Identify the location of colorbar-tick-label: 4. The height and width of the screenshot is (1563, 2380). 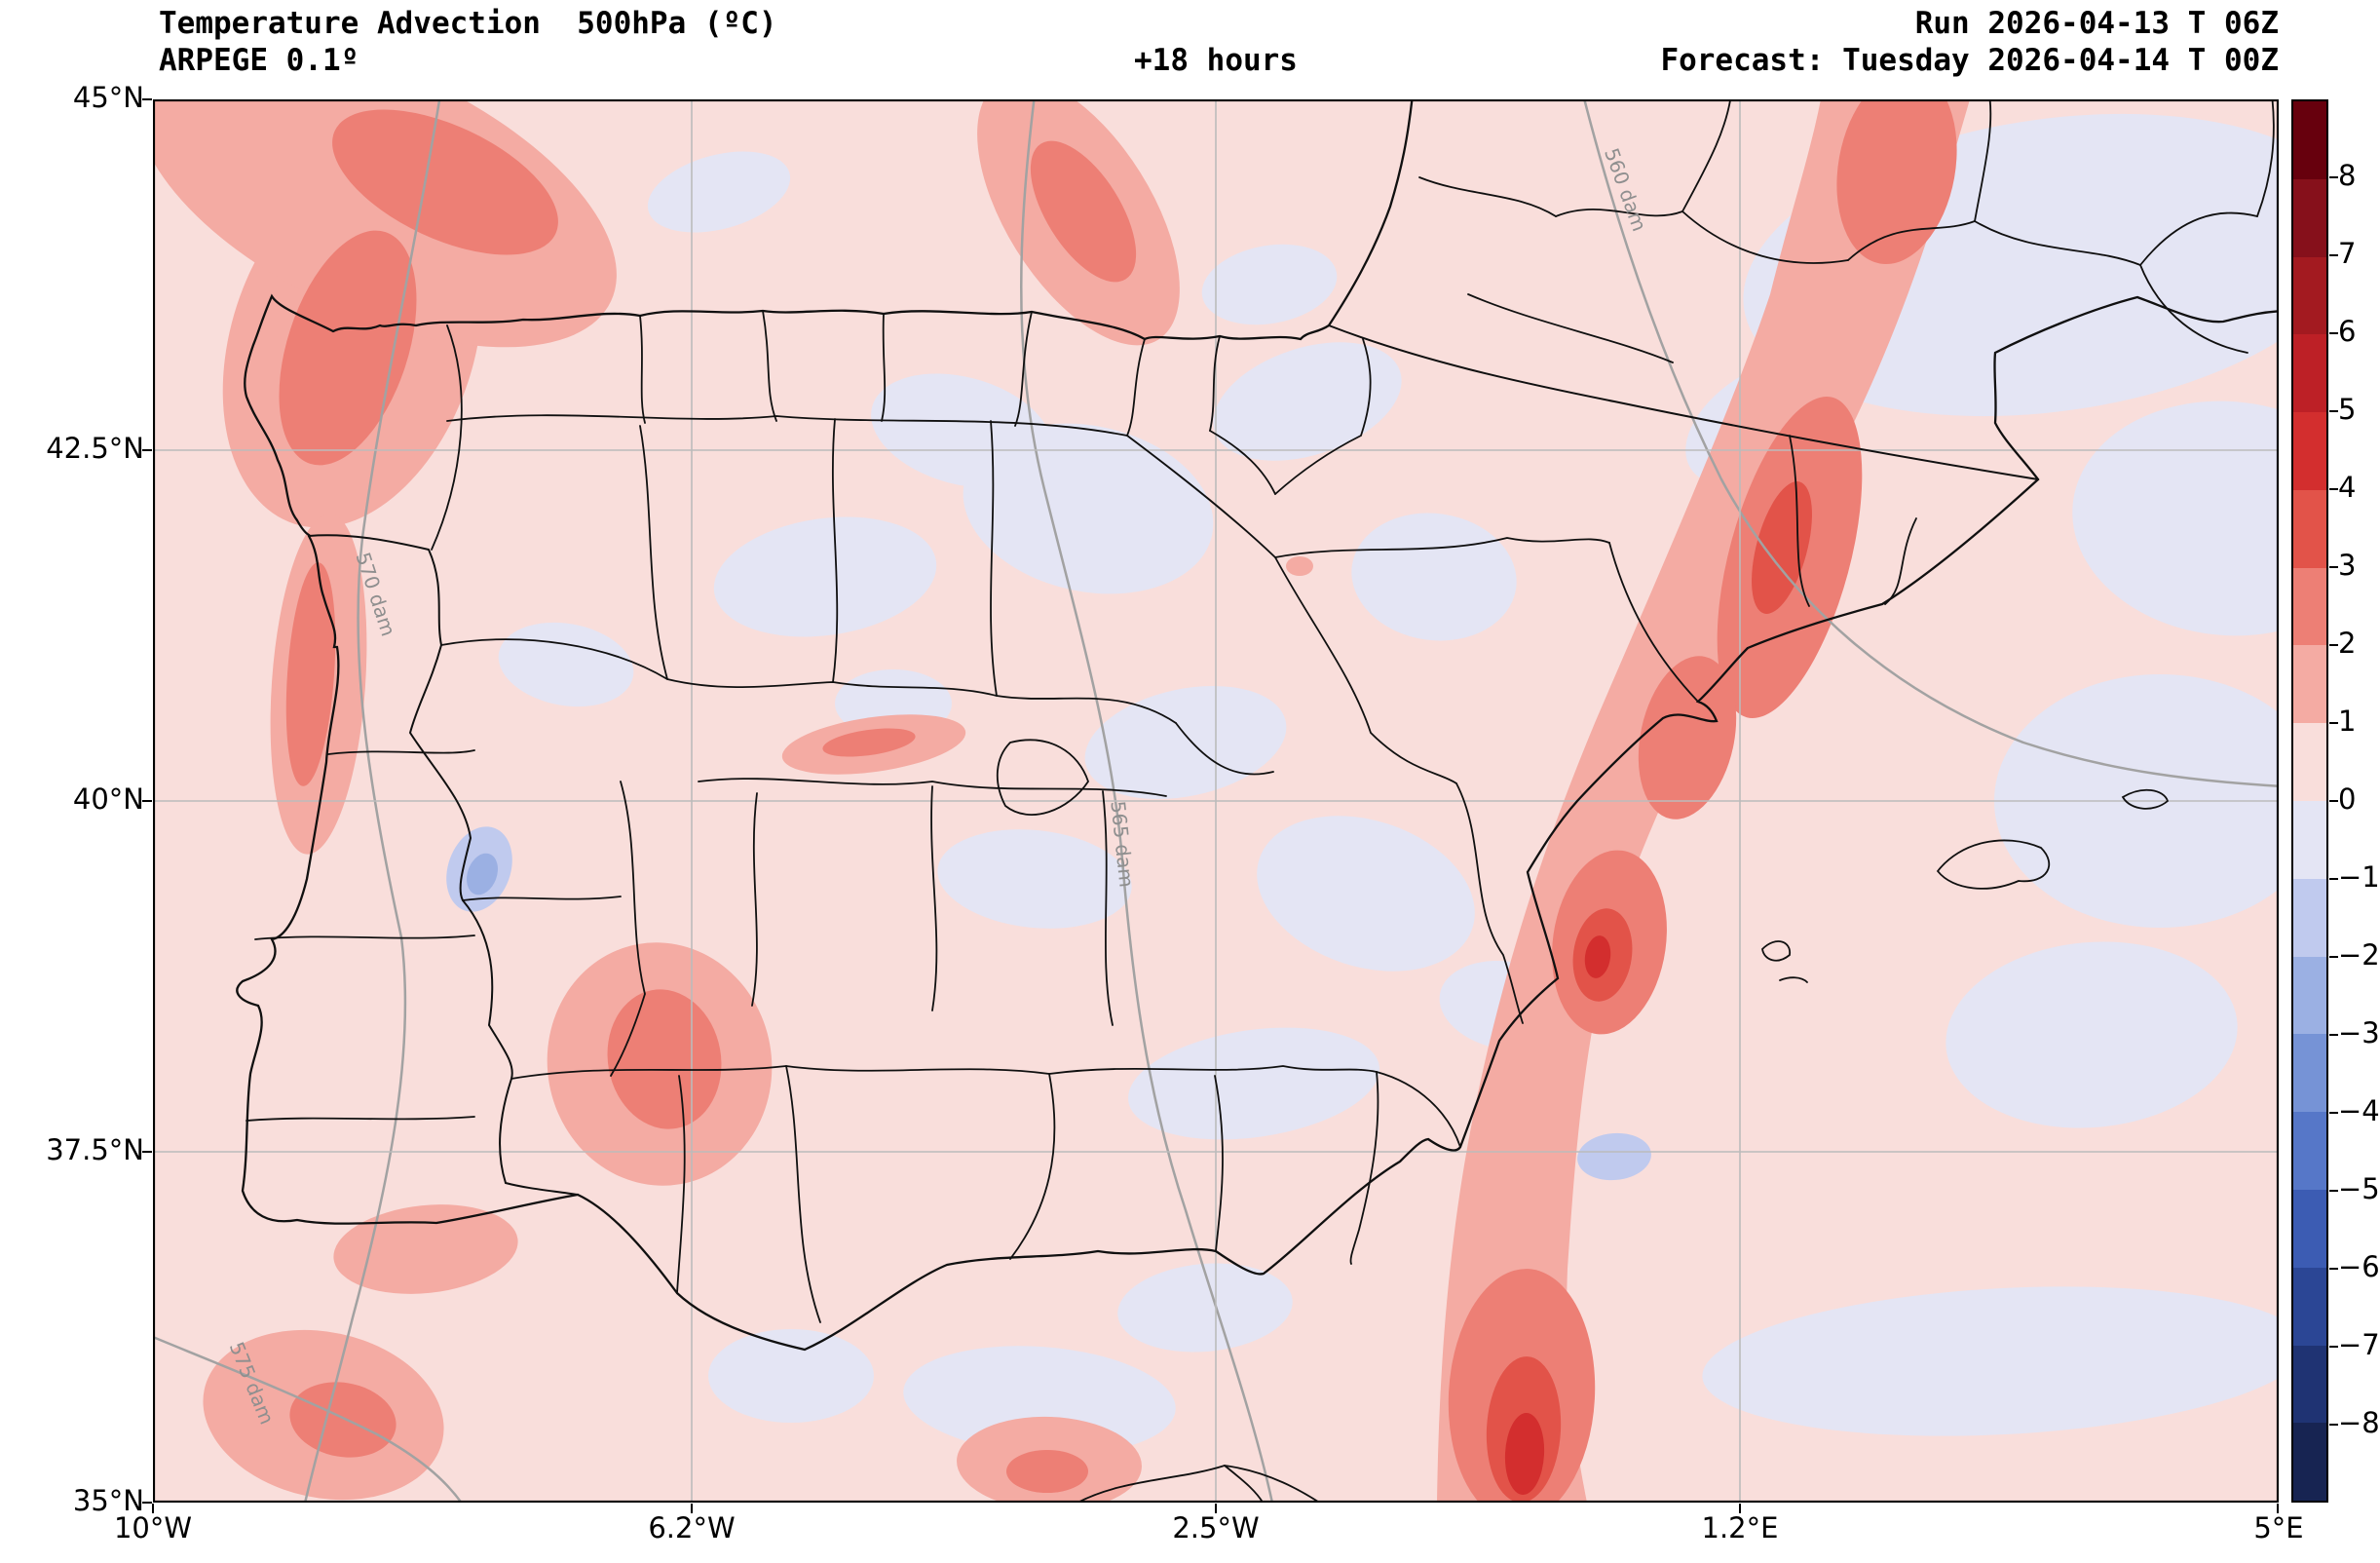
(2347, 487).